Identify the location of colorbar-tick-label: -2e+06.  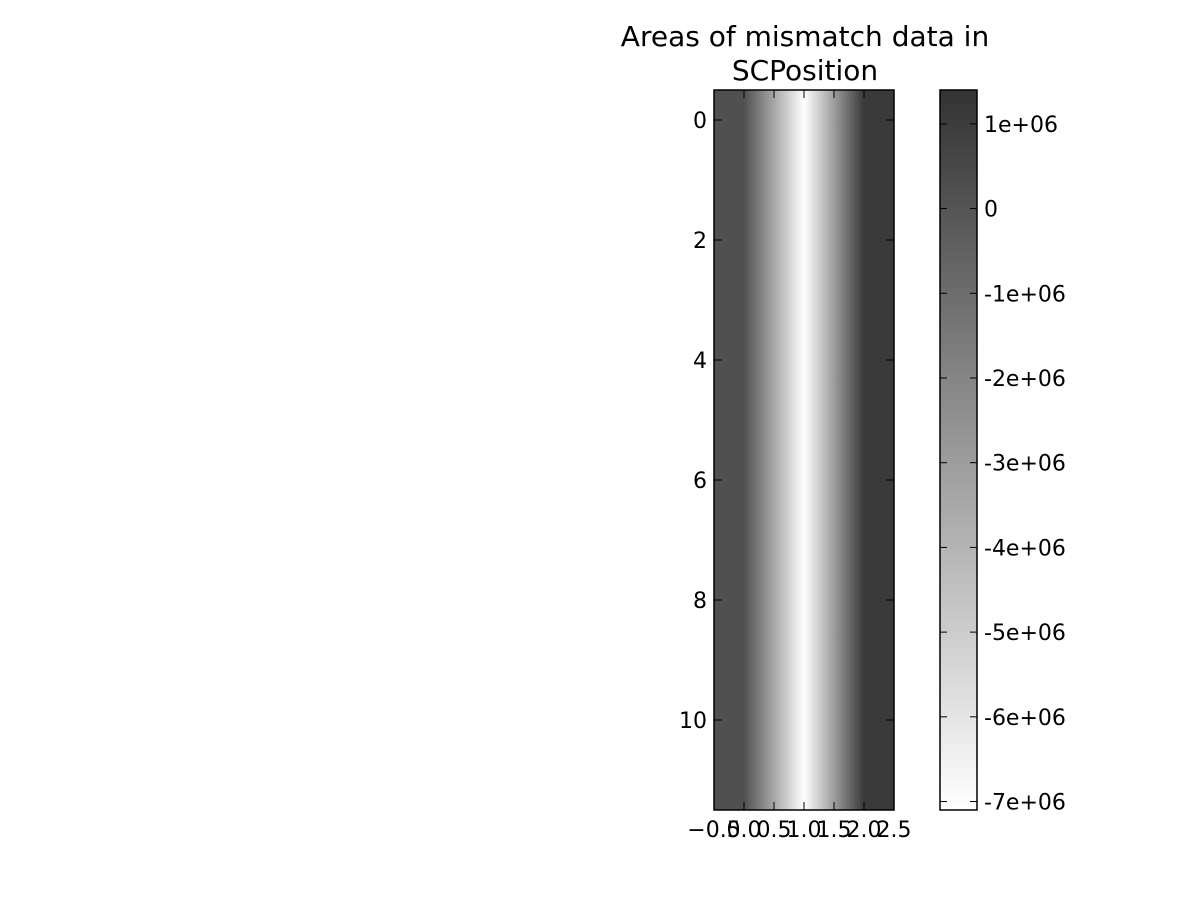
(1025, 379).